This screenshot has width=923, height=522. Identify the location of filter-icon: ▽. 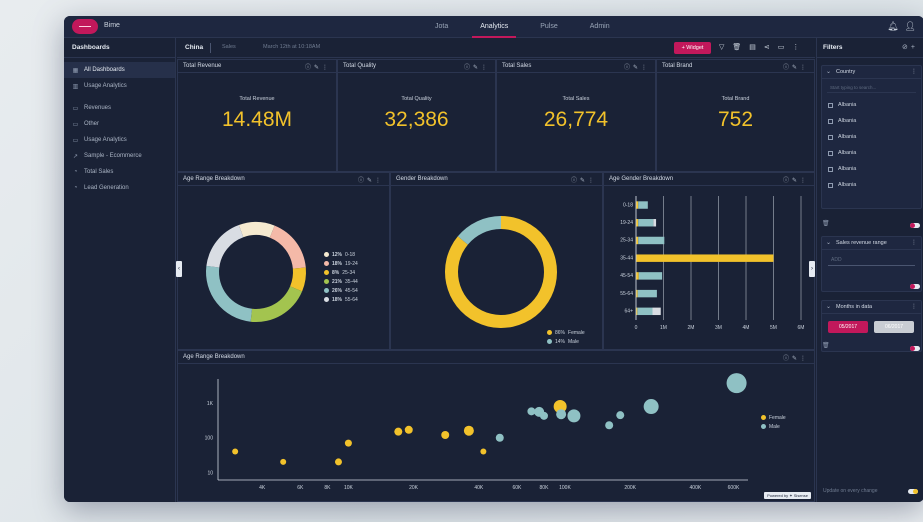
(722, 47).